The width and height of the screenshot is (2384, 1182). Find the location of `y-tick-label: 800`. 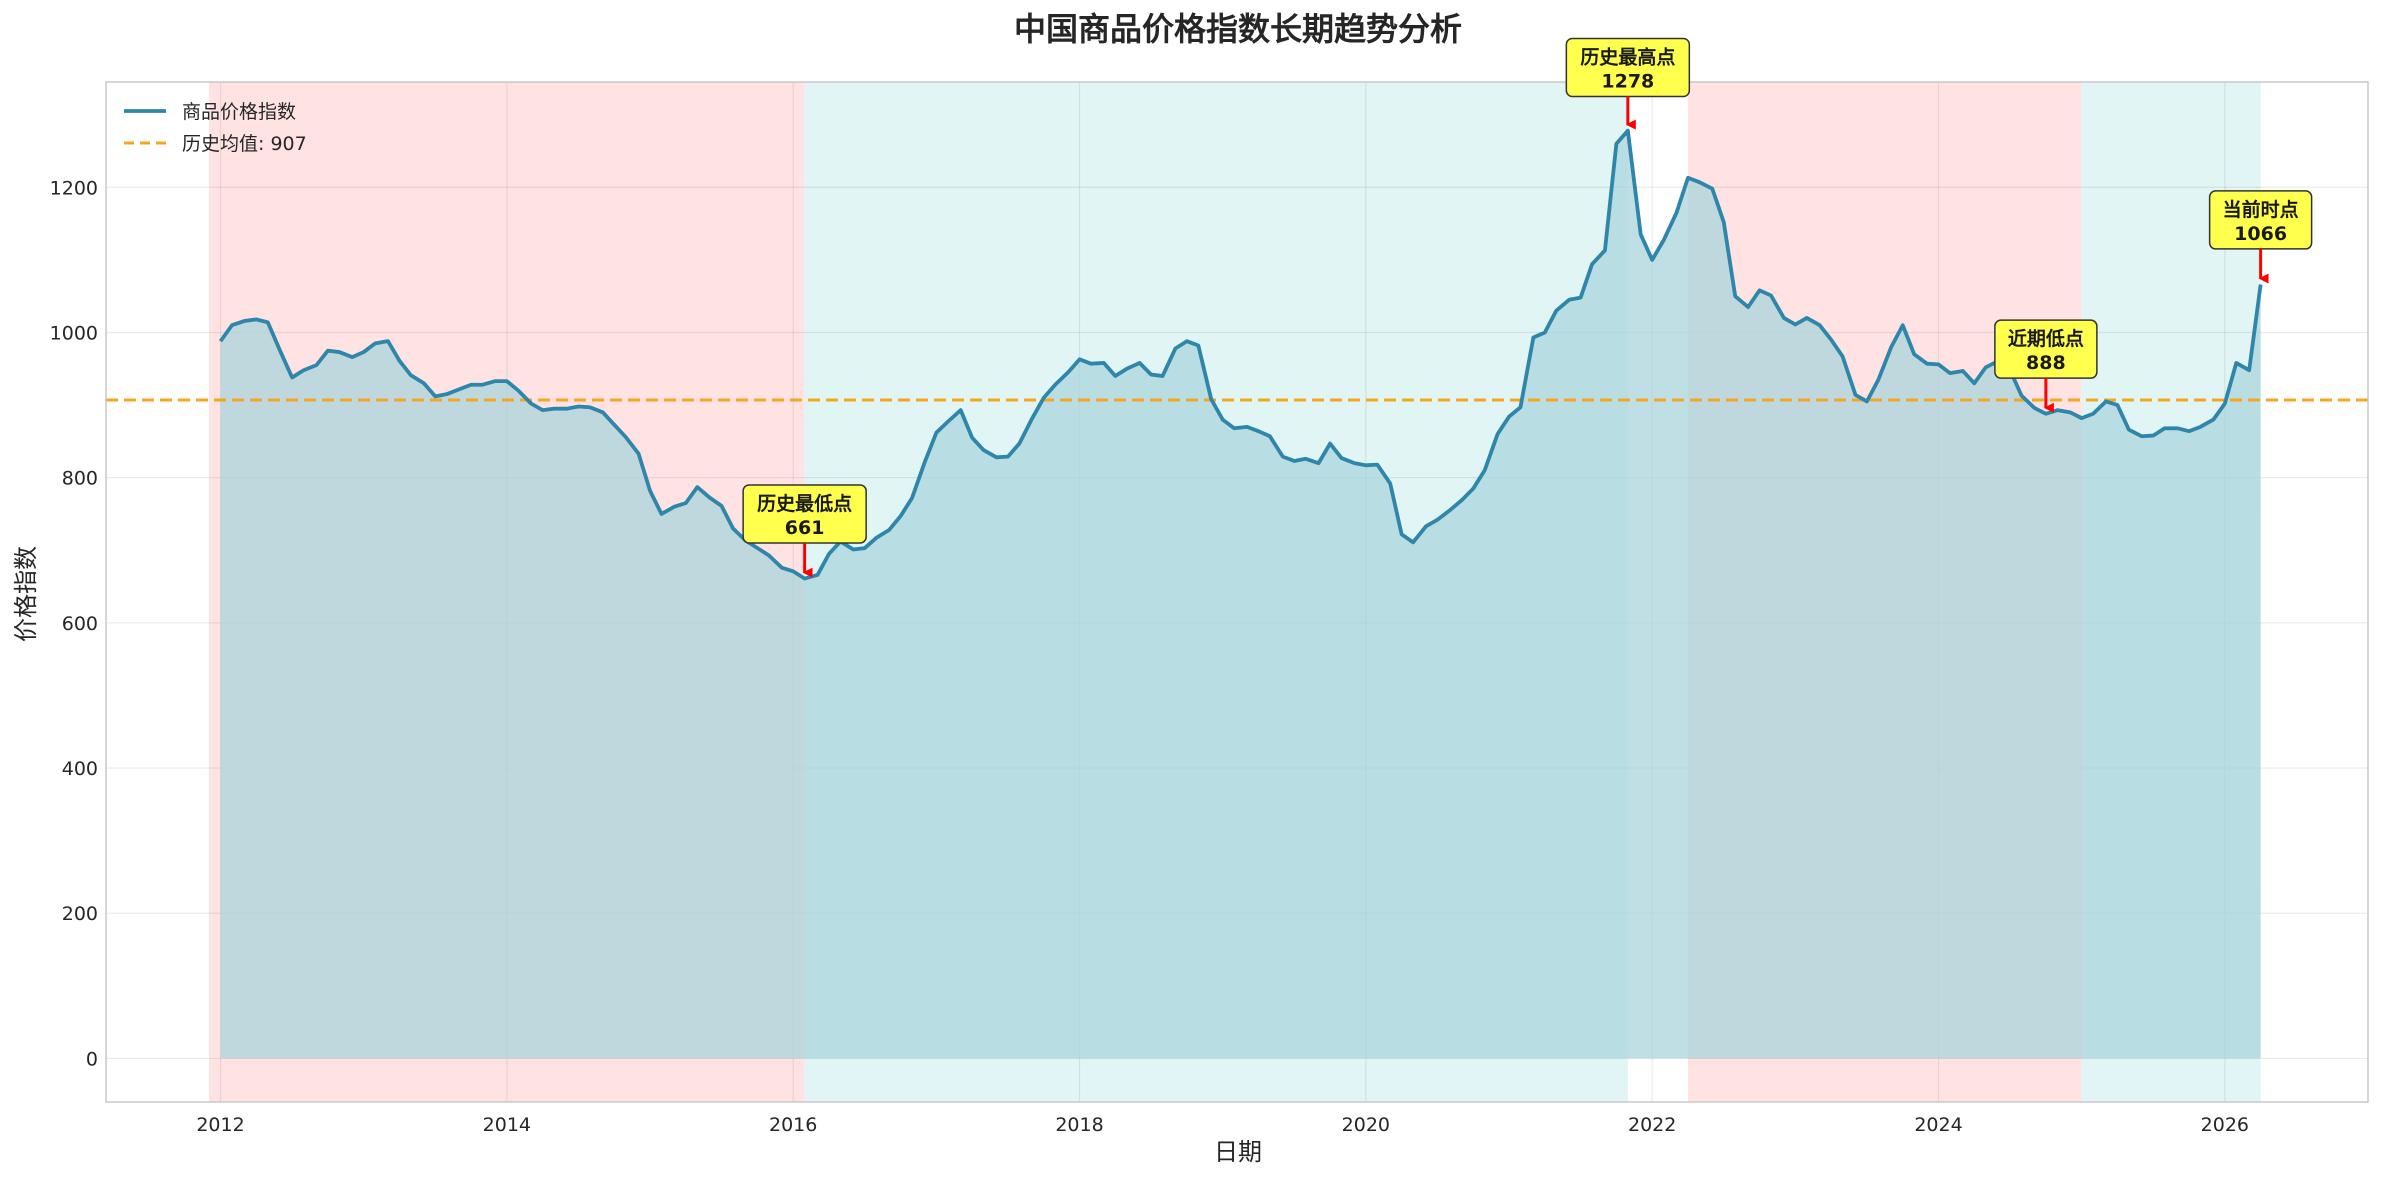

y-tick-label: 800 is located at coordinates (80, 479).